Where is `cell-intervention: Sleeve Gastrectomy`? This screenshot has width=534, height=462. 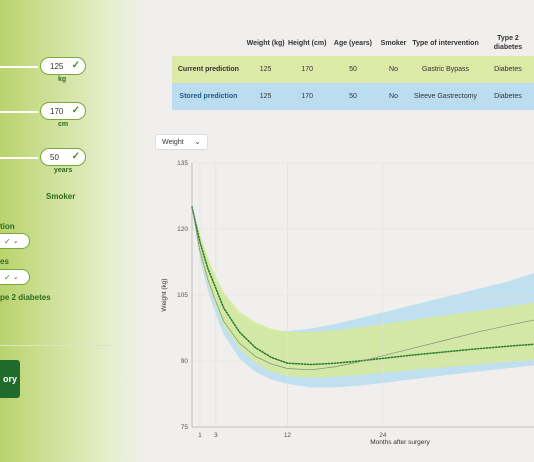
cell-intervention: Sleeve Gastrectomy is located at coordinates (445, 96).